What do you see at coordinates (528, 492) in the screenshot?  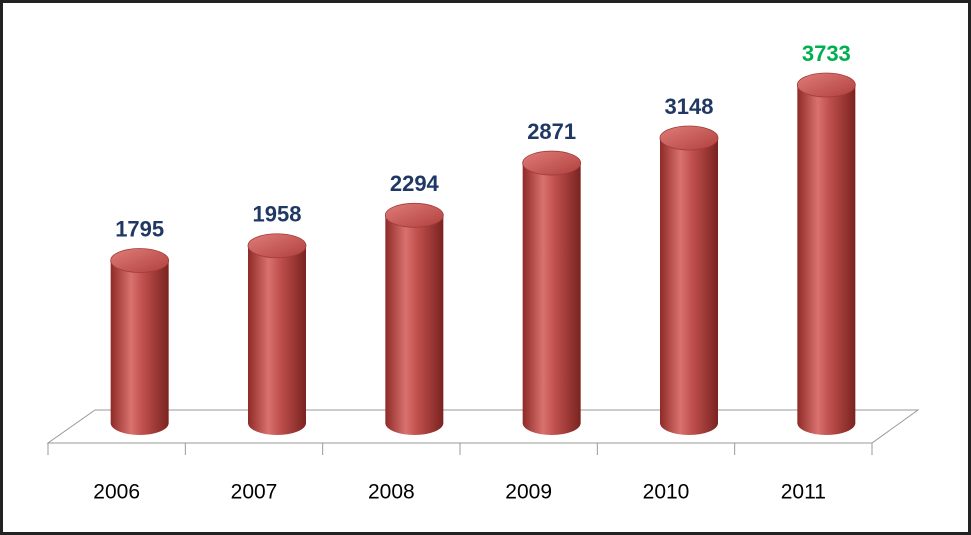 I see `x-tick-label: 2009` at bounding box center [528, 492].